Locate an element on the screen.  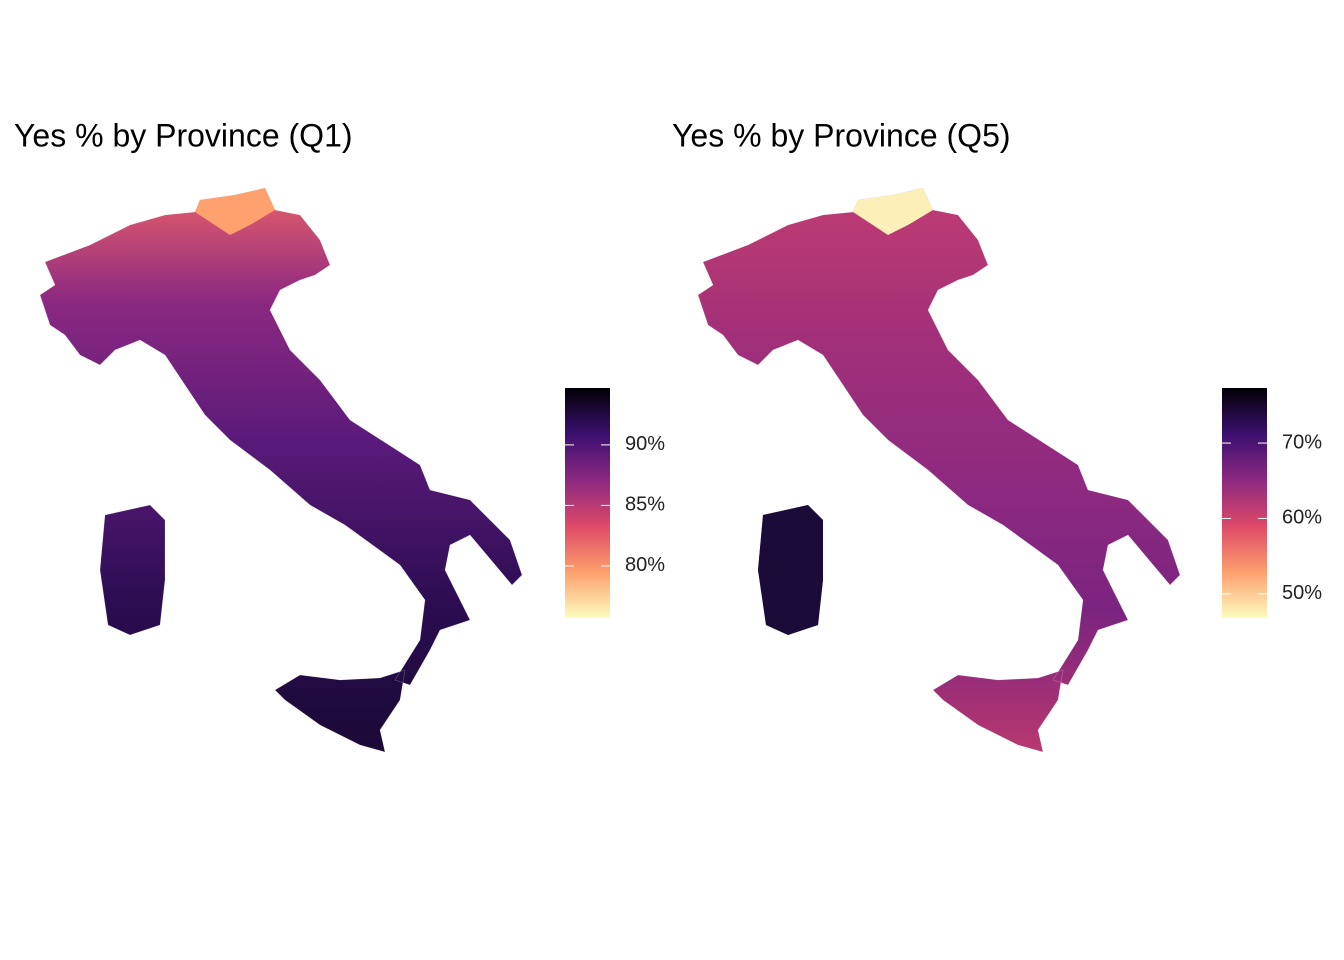
colorbar-tick-label: 80% is located at coordinates (645, 565).